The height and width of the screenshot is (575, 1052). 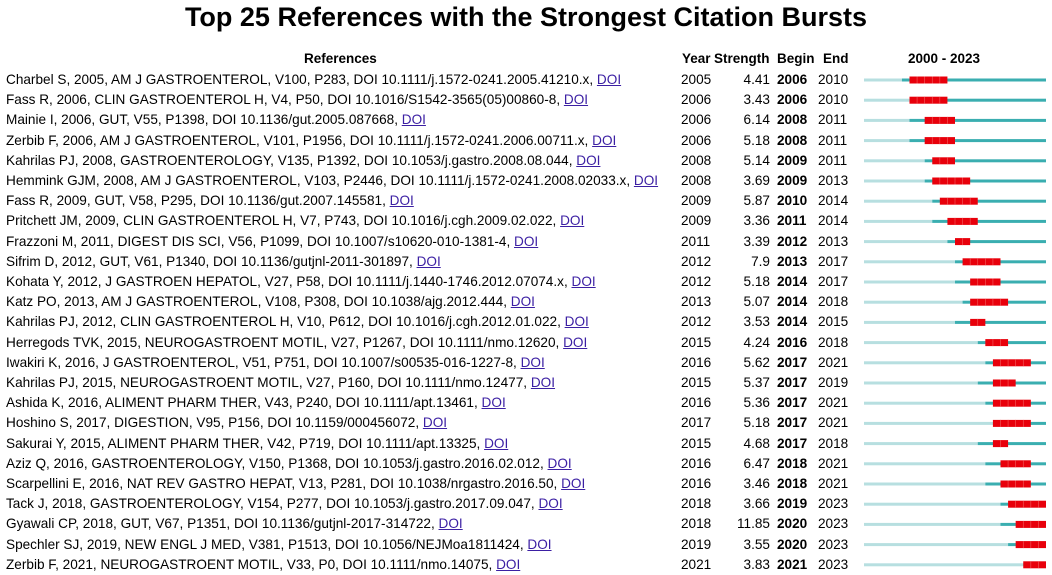 What do you see at coordinates (792, 120) in the screenshot?
I see `begin-cell: 2008` at bounding box center [792, 120].